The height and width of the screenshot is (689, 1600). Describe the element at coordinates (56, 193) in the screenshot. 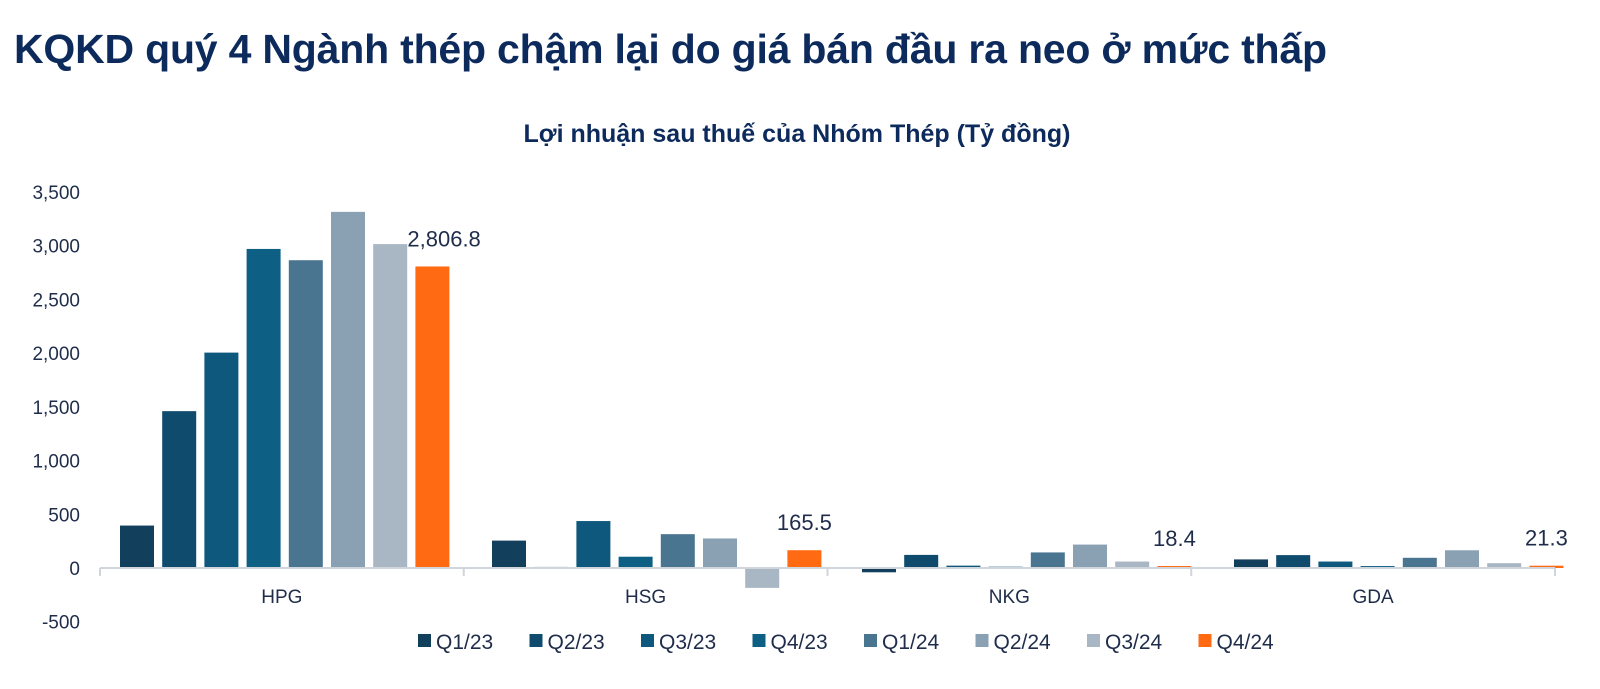

I see `y-tick-label: 3,500` at that location.